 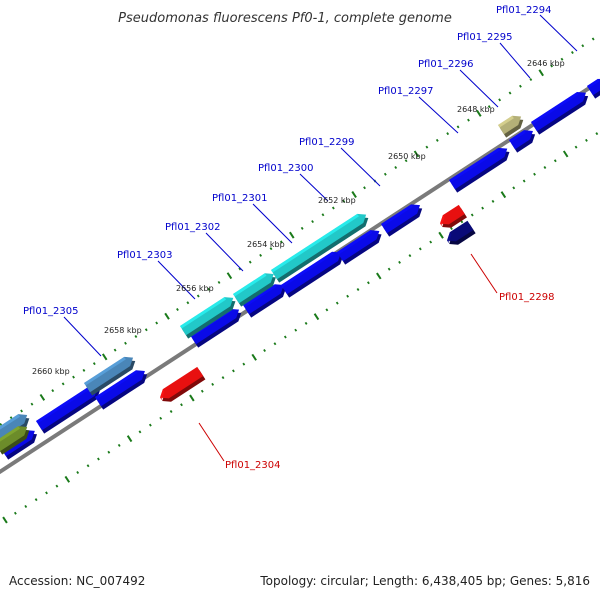 I want to click on gene-olive-a-highlight, so click(x=10, y=434).